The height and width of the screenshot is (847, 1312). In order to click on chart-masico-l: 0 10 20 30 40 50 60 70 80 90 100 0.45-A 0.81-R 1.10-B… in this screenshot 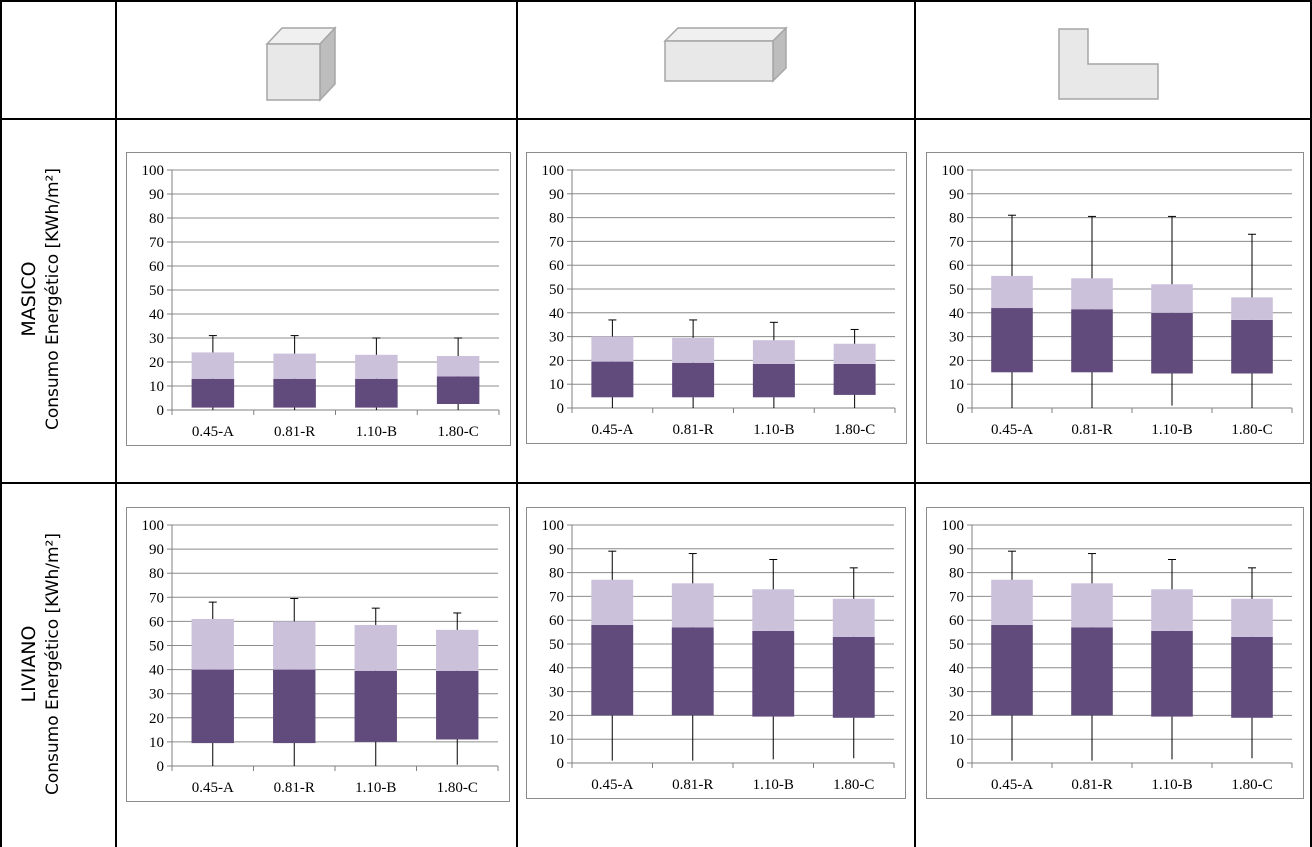, I will do `click(1115, 298)`.